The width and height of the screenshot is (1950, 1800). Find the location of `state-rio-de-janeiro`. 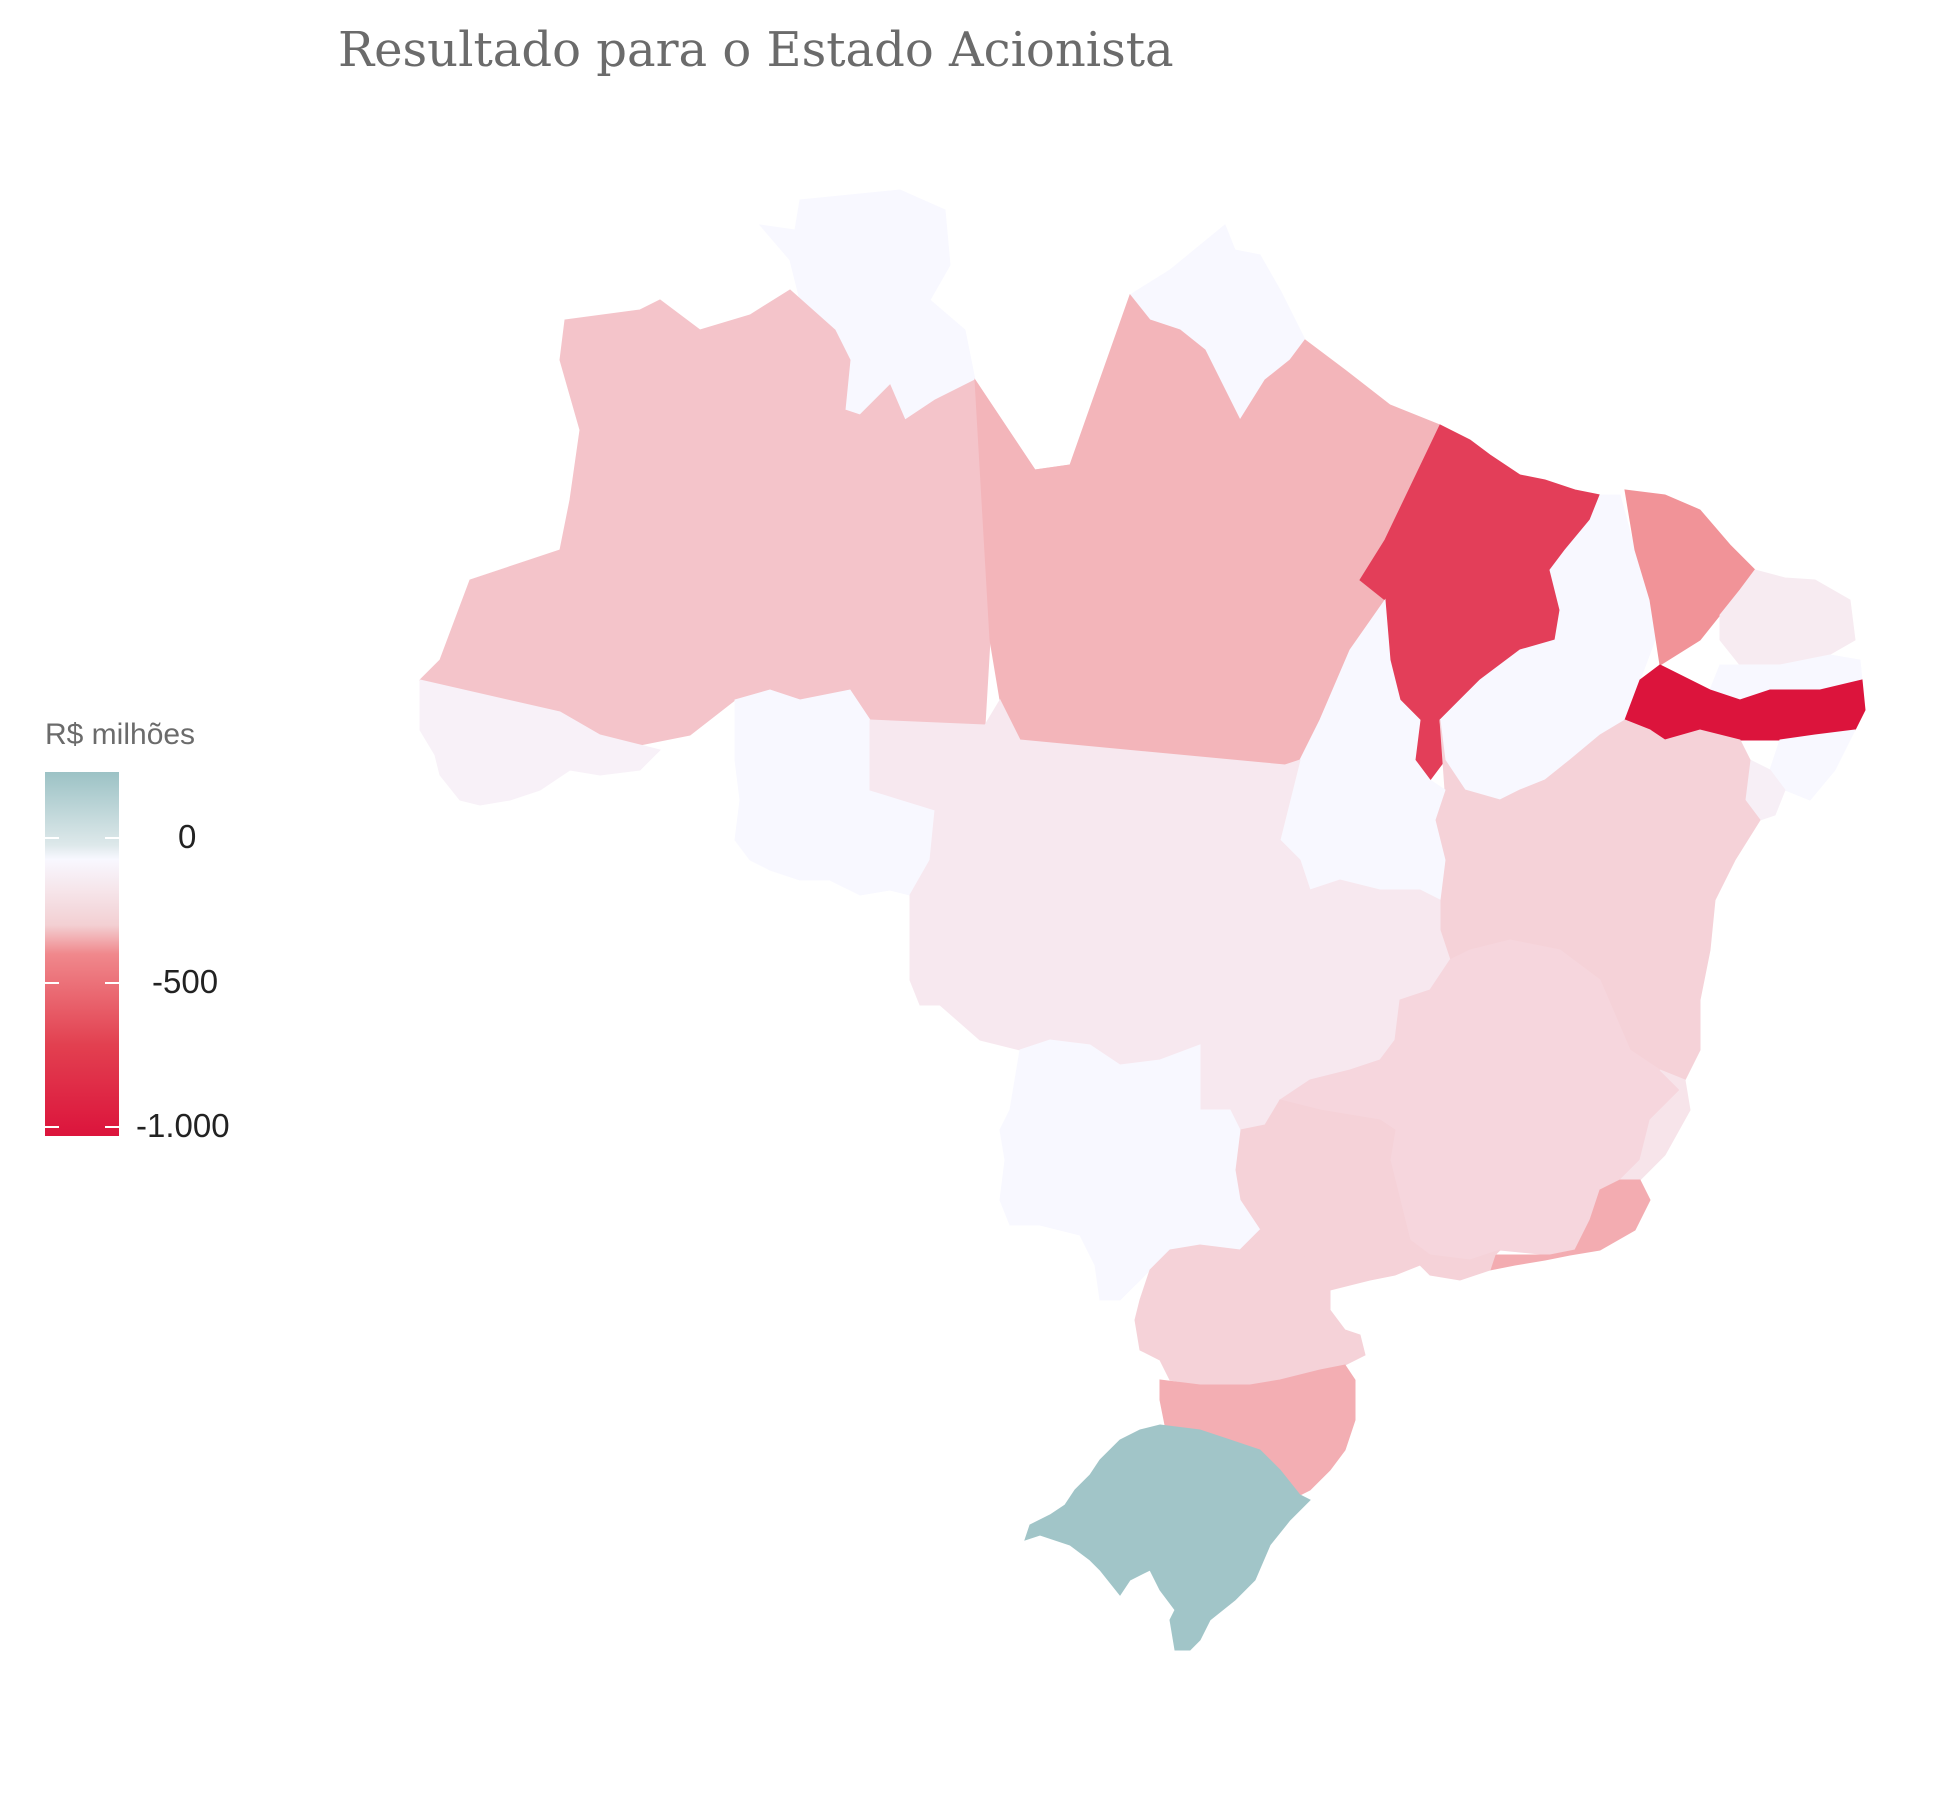

state-rio-de-janeiro is located at coordinates (1570, 1225).